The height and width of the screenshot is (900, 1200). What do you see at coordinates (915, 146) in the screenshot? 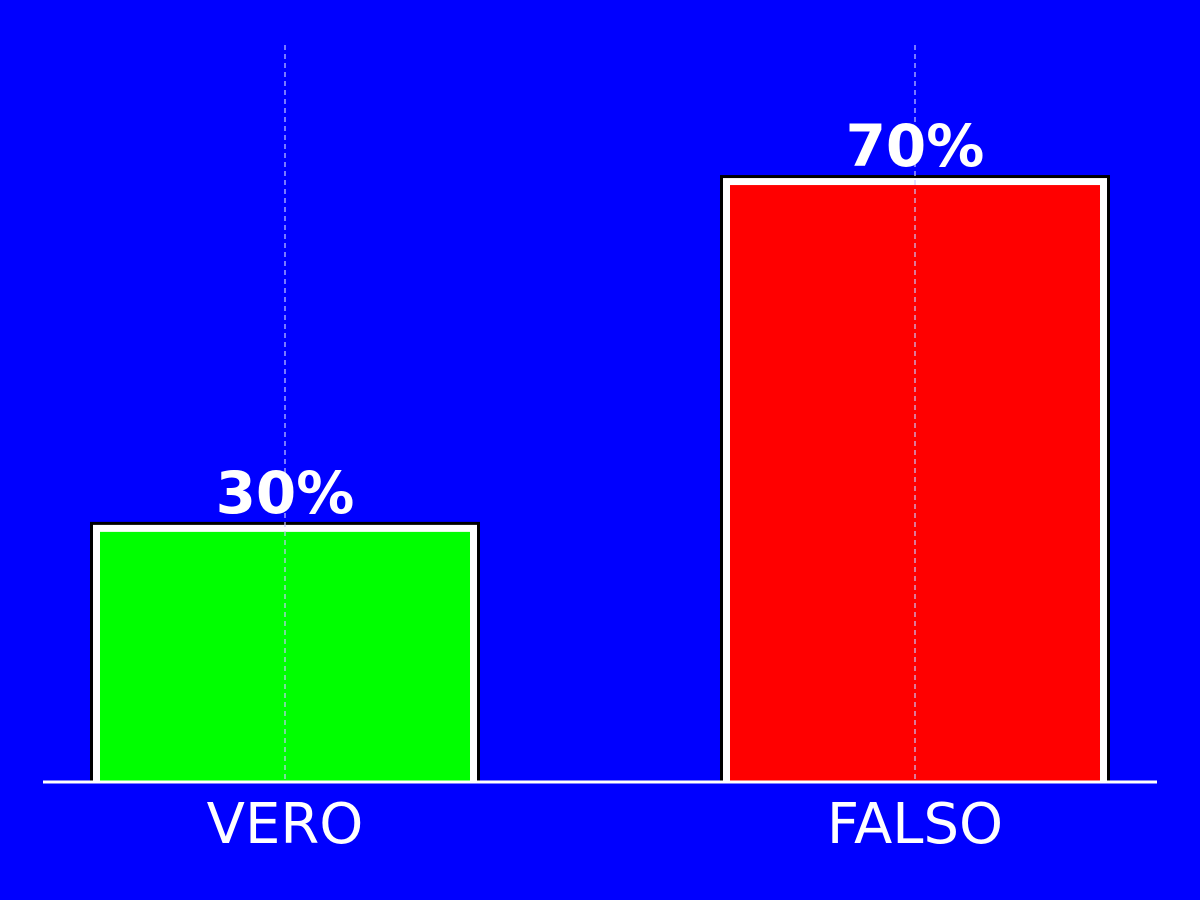
I see `value-label-falso: 70%` at bounding box center [915, 146].